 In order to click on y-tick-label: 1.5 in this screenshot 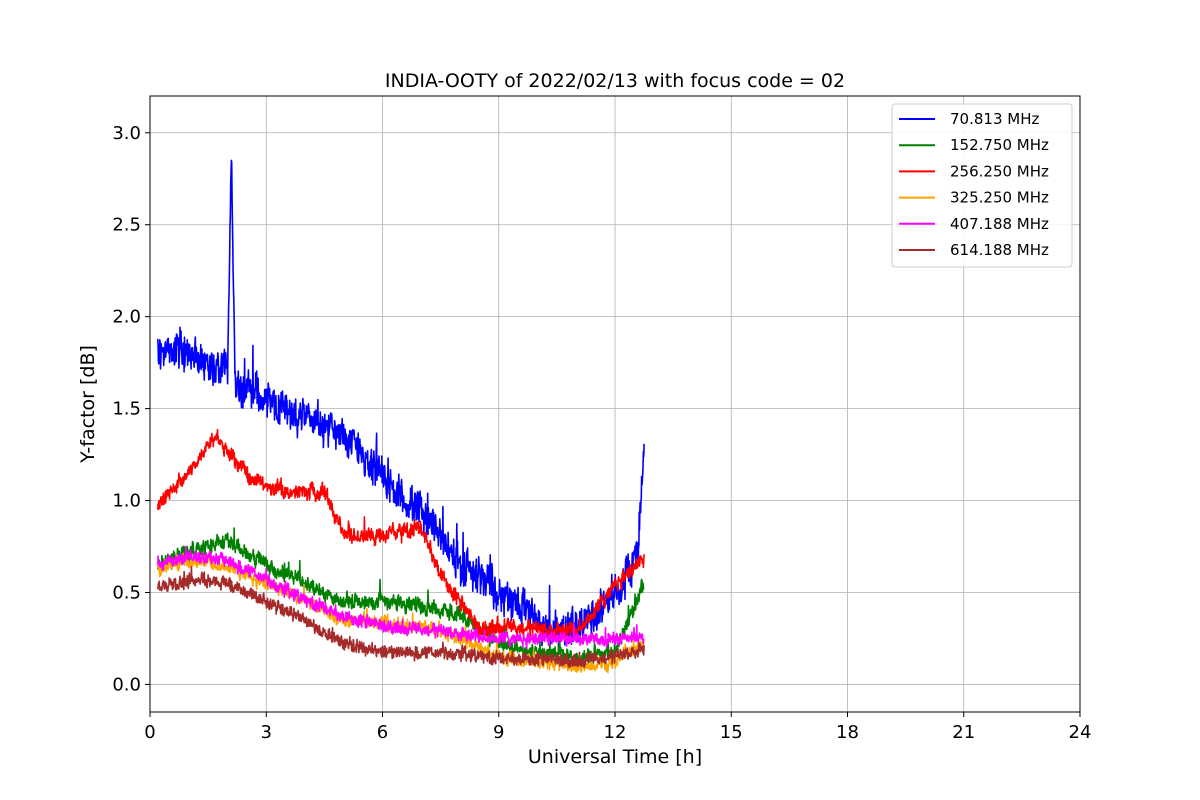, I will do `click(126, 409)`.